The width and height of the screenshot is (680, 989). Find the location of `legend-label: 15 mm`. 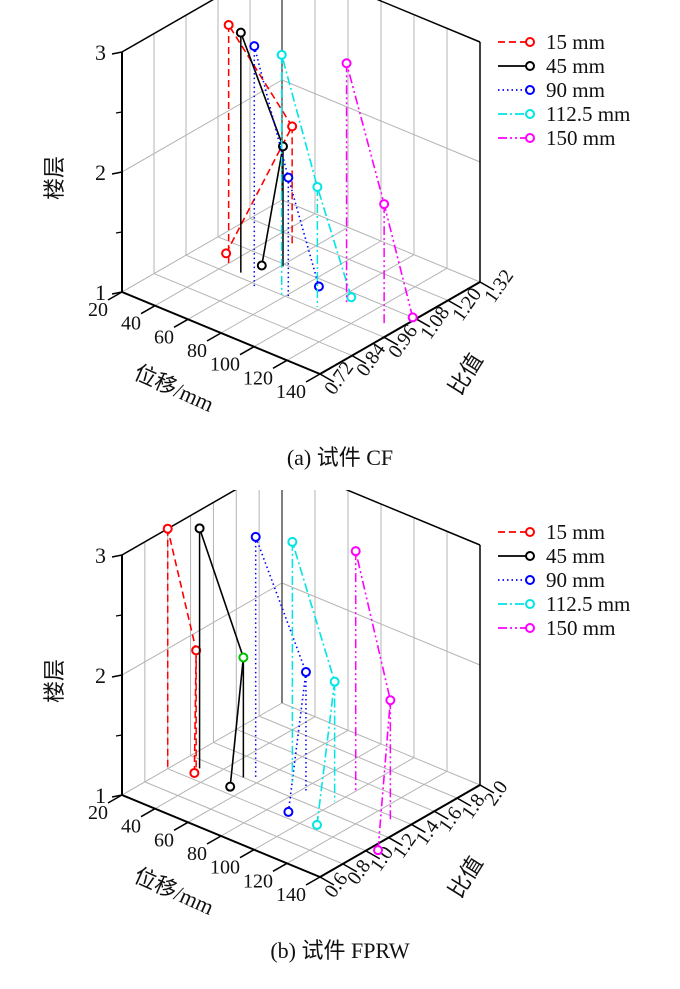

legend-label: 15 mm is located at coordinates (575, 532).